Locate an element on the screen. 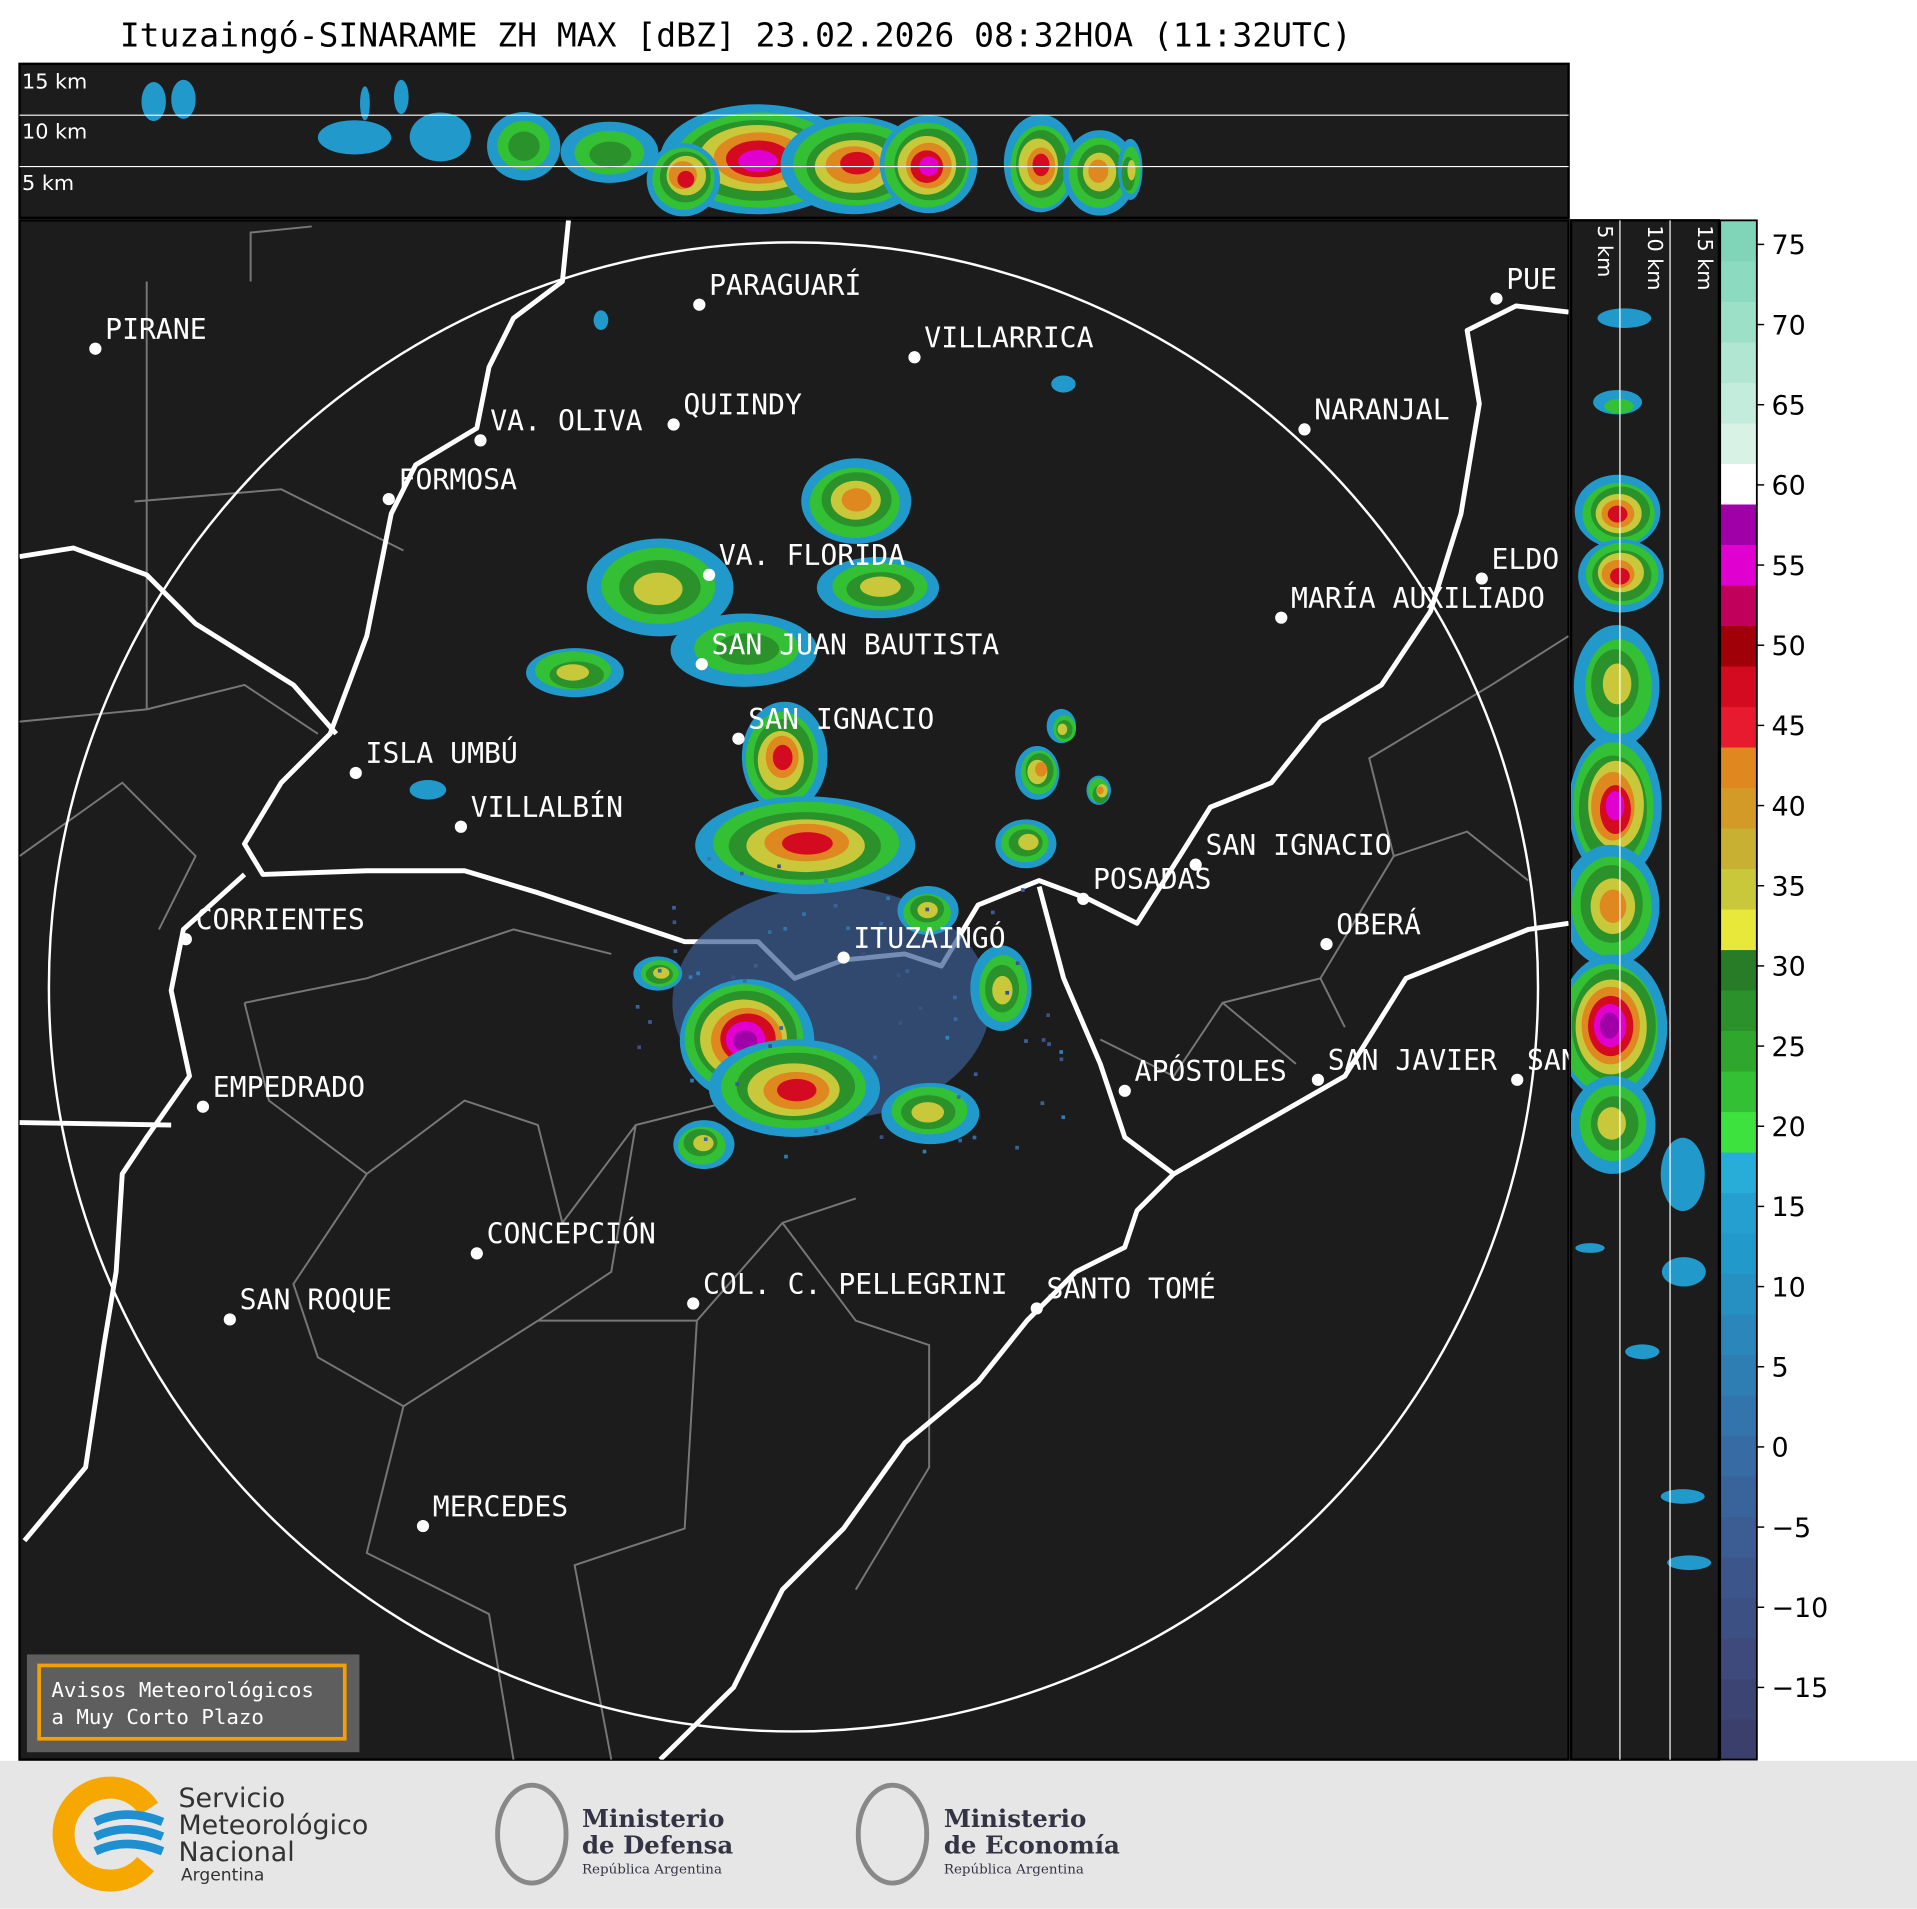  colorbar-tick-label: 65 is located at coordinates (1789, 406).